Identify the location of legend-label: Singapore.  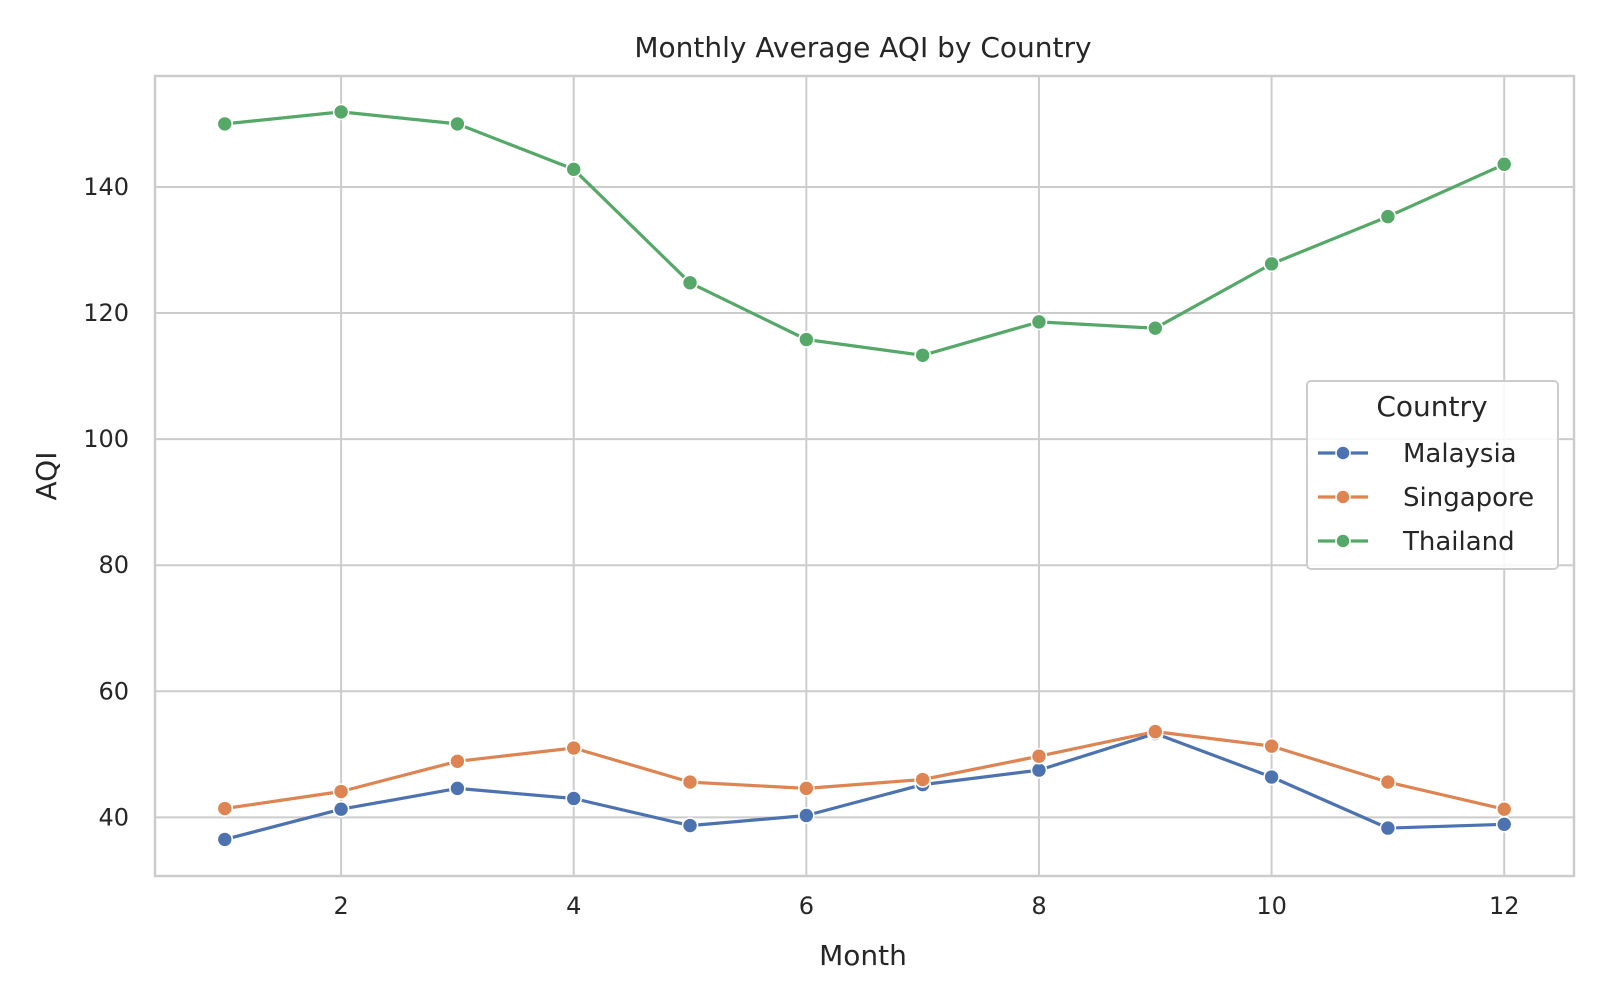
(1468, 498).